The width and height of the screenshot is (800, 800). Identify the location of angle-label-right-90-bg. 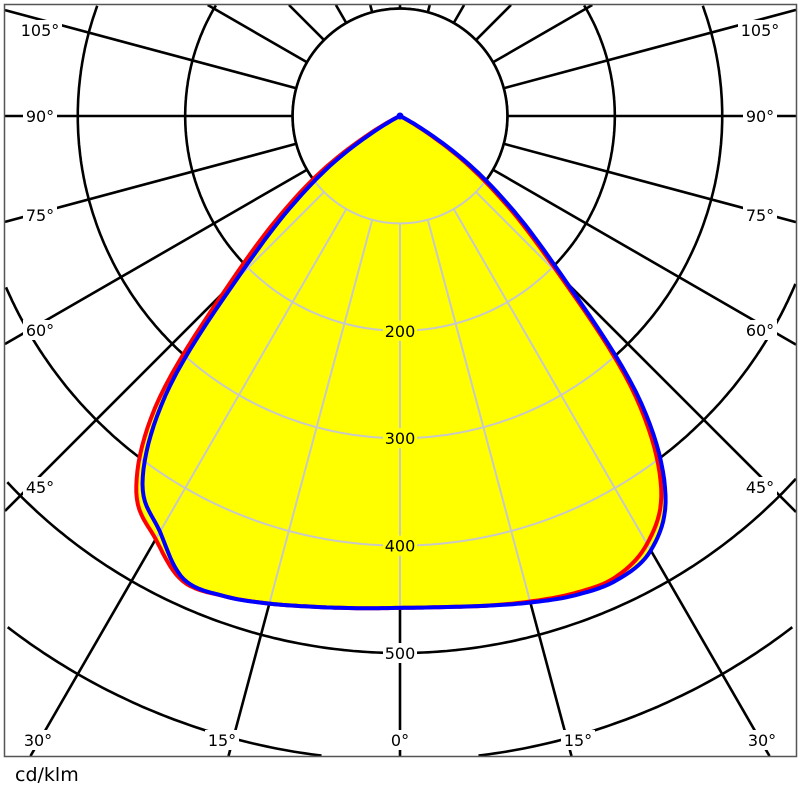
(760, 116).